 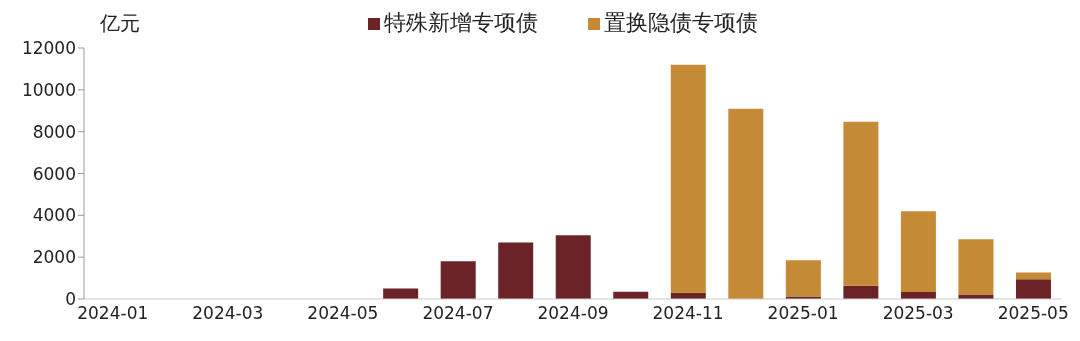 I want to click on y-tick-label: 10000, so click(x=48, y=89).